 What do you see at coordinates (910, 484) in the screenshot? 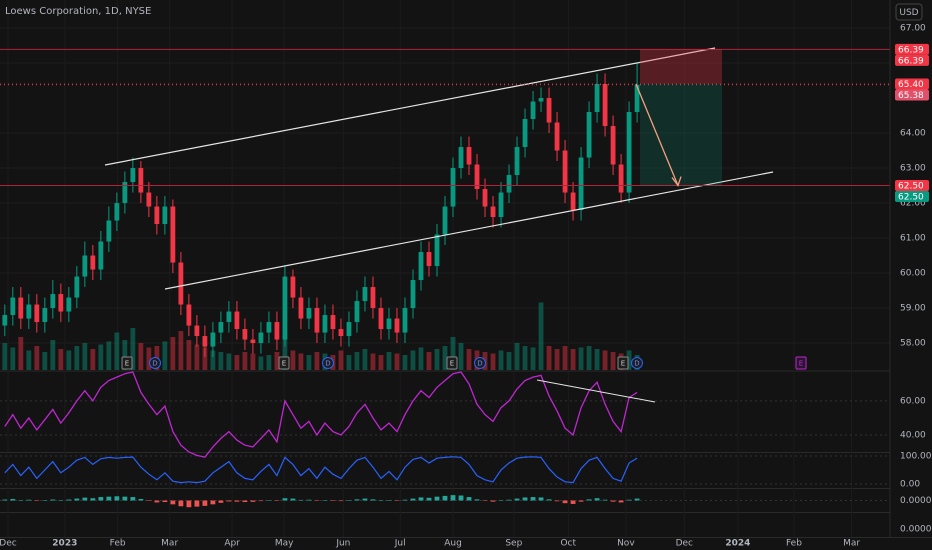
I see `stoch-tick-label: 0.00` at bounding box center [910, 484].